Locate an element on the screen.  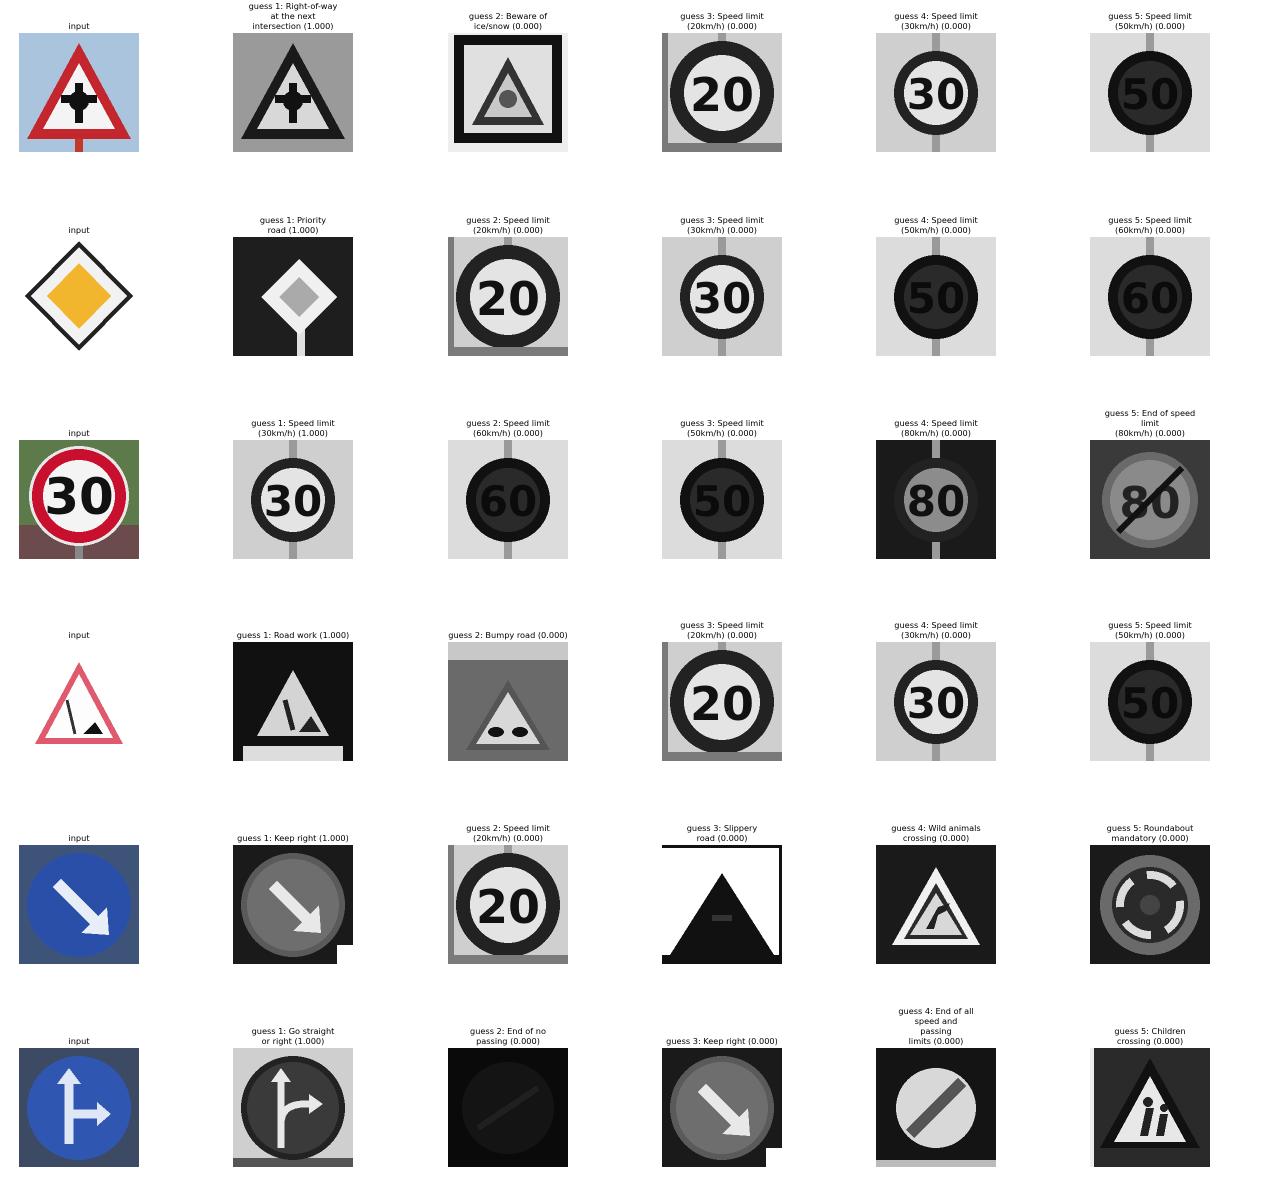
guess-5-label: guess 5: Roundabout mandatory (0.000) is located at coordinates (1150, 833).